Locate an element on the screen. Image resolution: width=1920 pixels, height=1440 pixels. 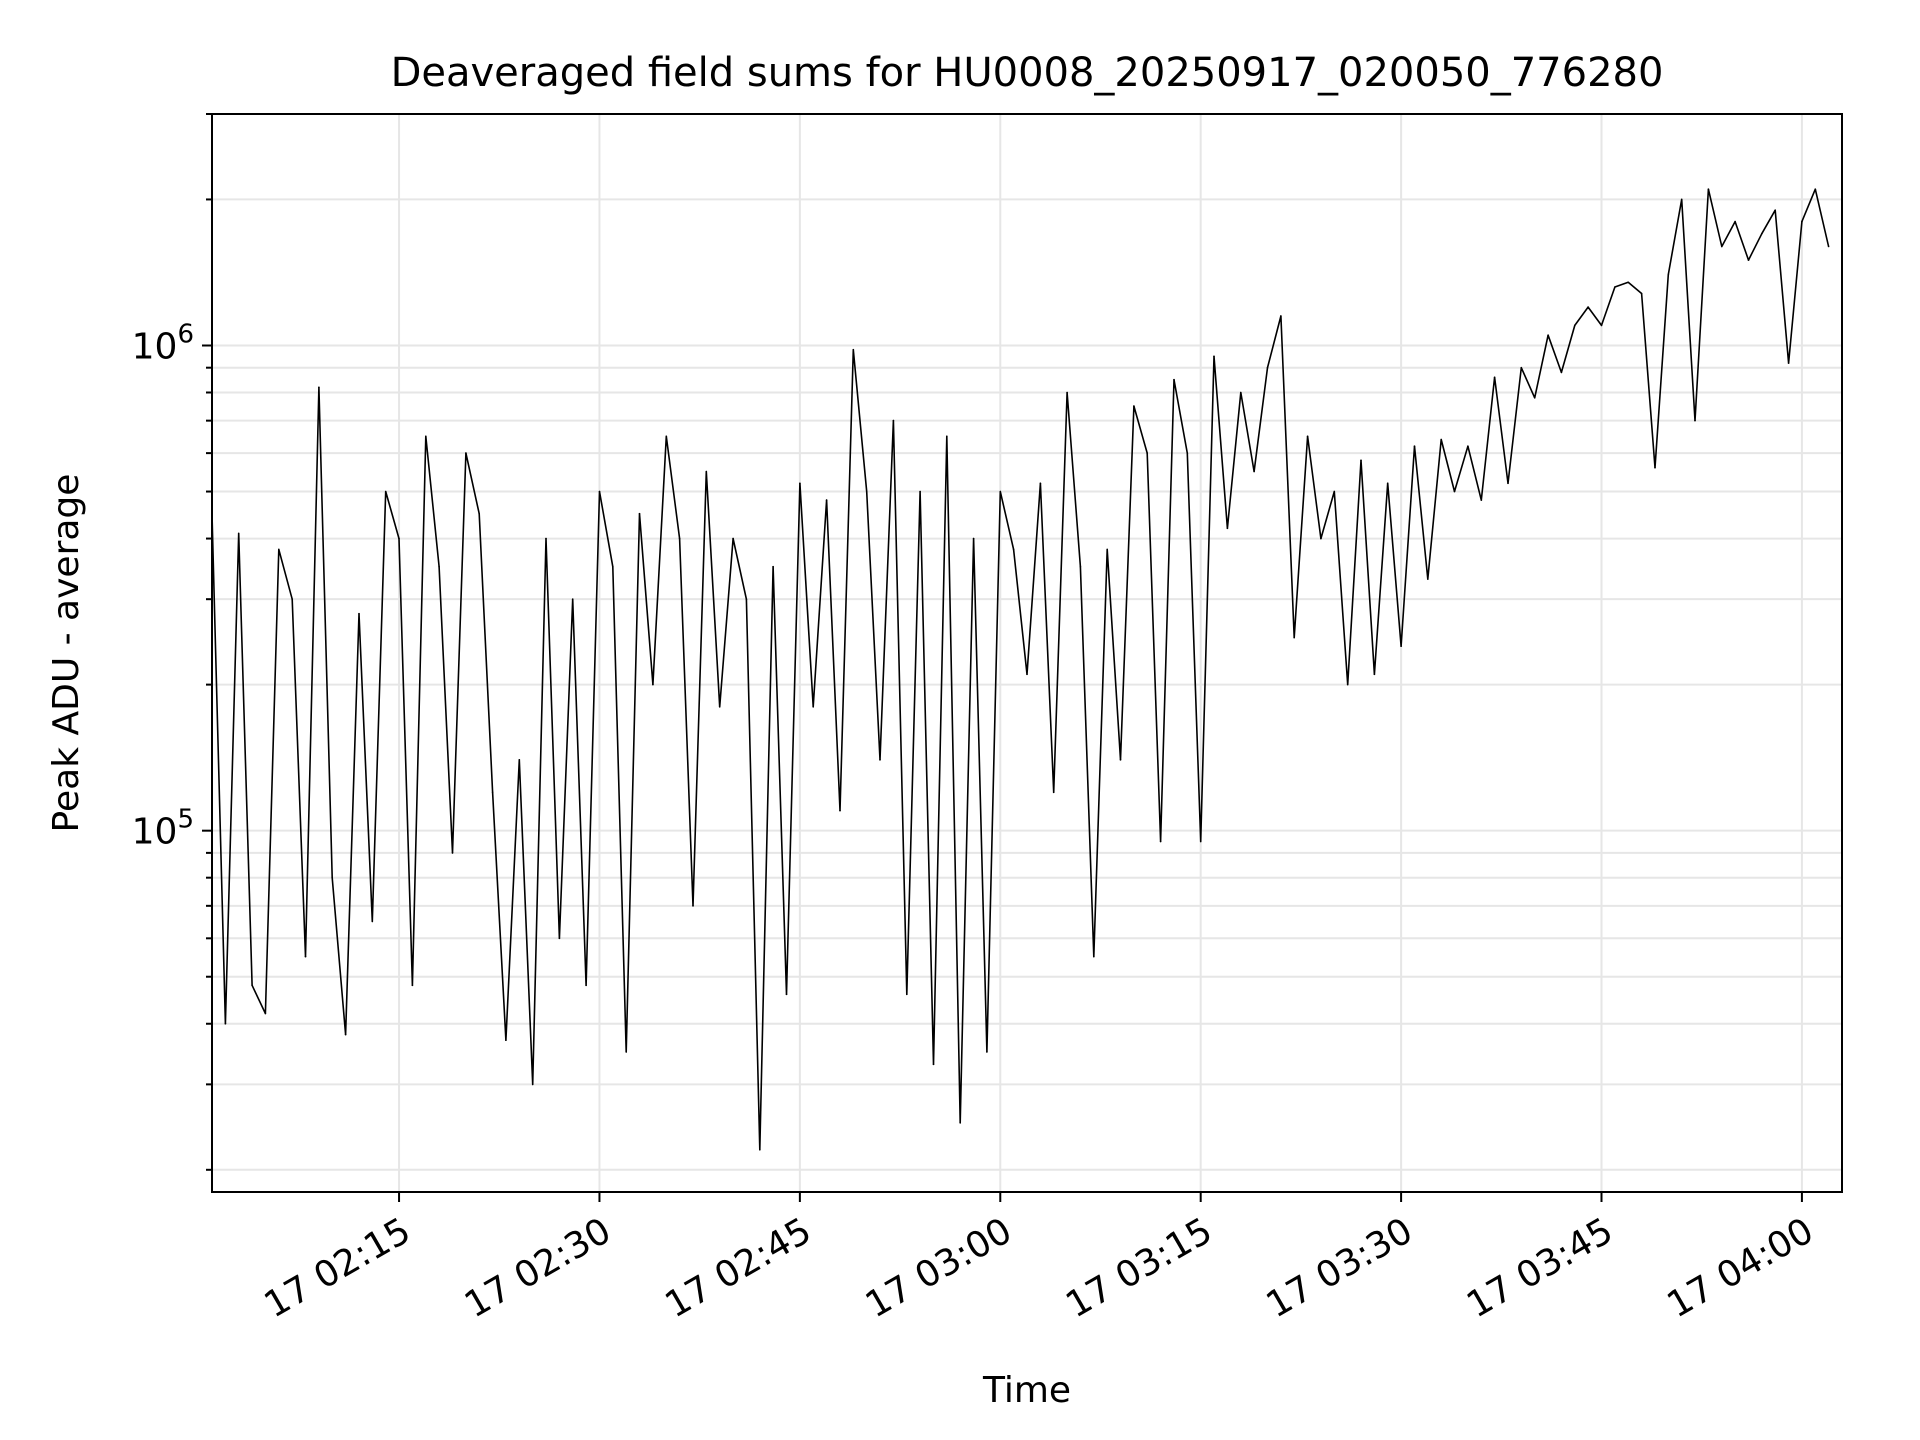
x-tick-label: 17 02:30 is located at coordinates (538, 1268).